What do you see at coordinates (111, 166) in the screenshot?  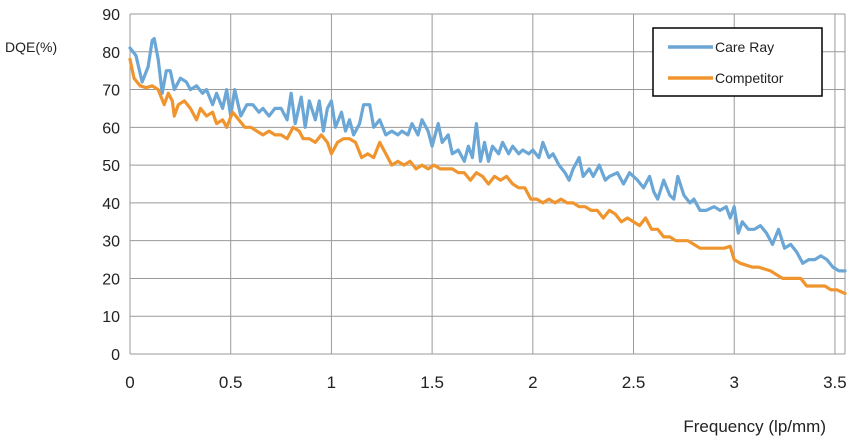 I see `y-tick-label: 50` at bounding box center [111, 166].